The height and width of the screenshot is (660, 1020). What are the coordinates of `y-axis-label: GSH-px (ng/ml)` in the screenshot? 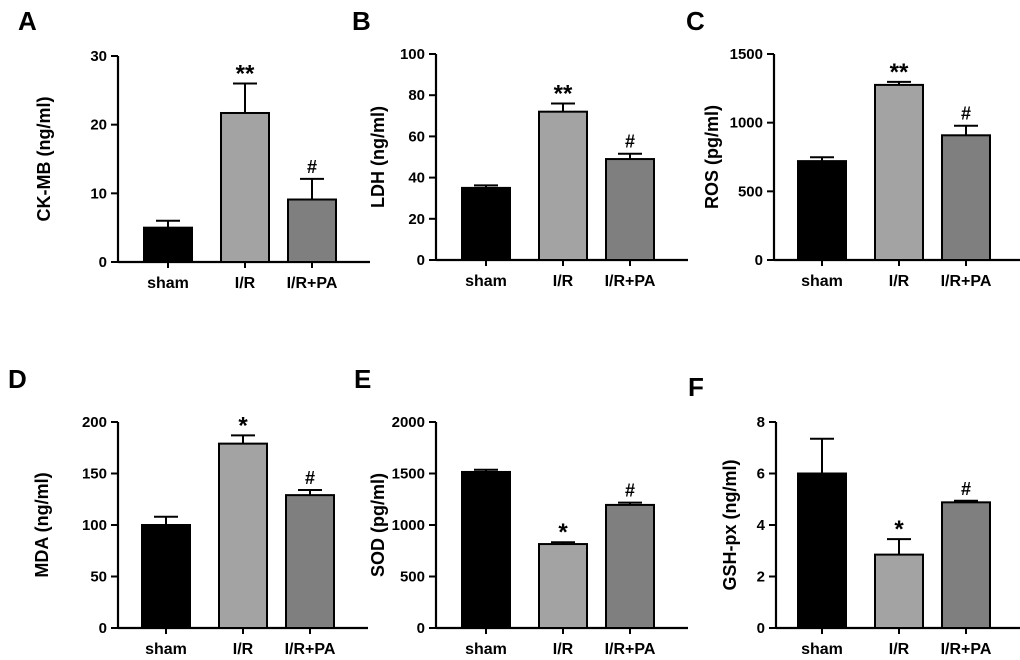 It's located at (730, 525).